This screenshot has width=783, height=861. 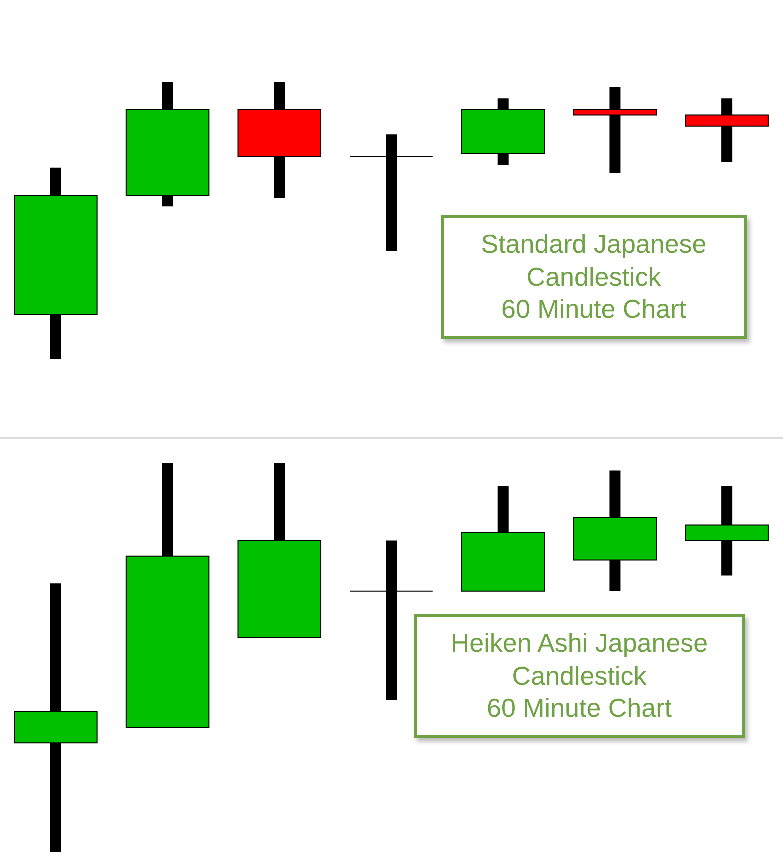 I want to click on note-box: Heiken Ashi Japanese Candlestick 60 Minute Chart, so click(x=579, y=676).